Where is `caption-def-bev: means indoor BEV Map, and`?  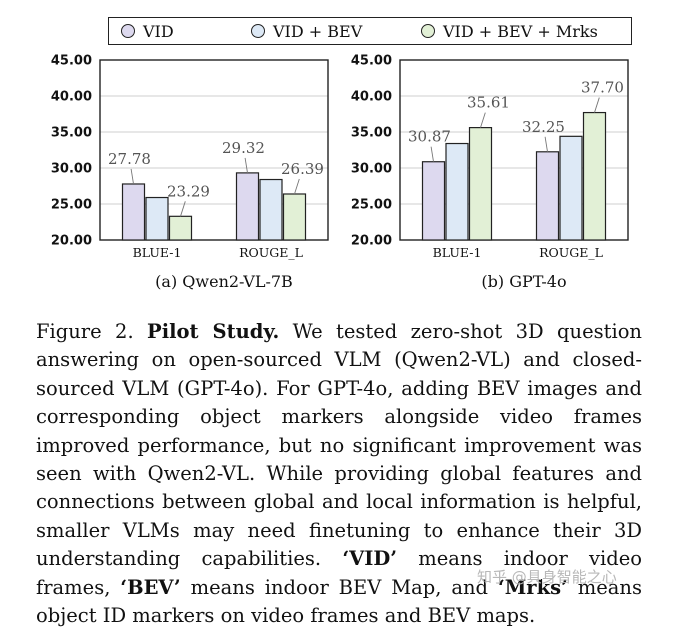 caption-def-bev: means indoor BEV Map, and is located at coordinates (339, 587).